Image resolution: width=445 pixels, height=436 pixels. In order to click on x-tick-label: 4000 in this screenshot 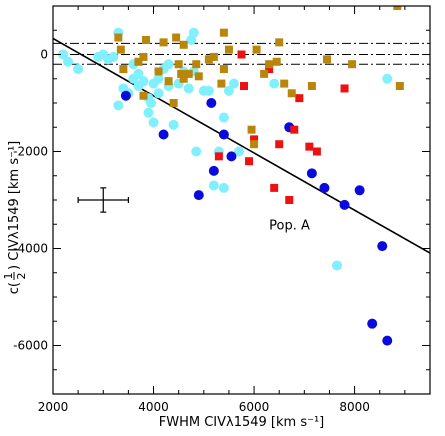, I will do `click(153, 407)`.